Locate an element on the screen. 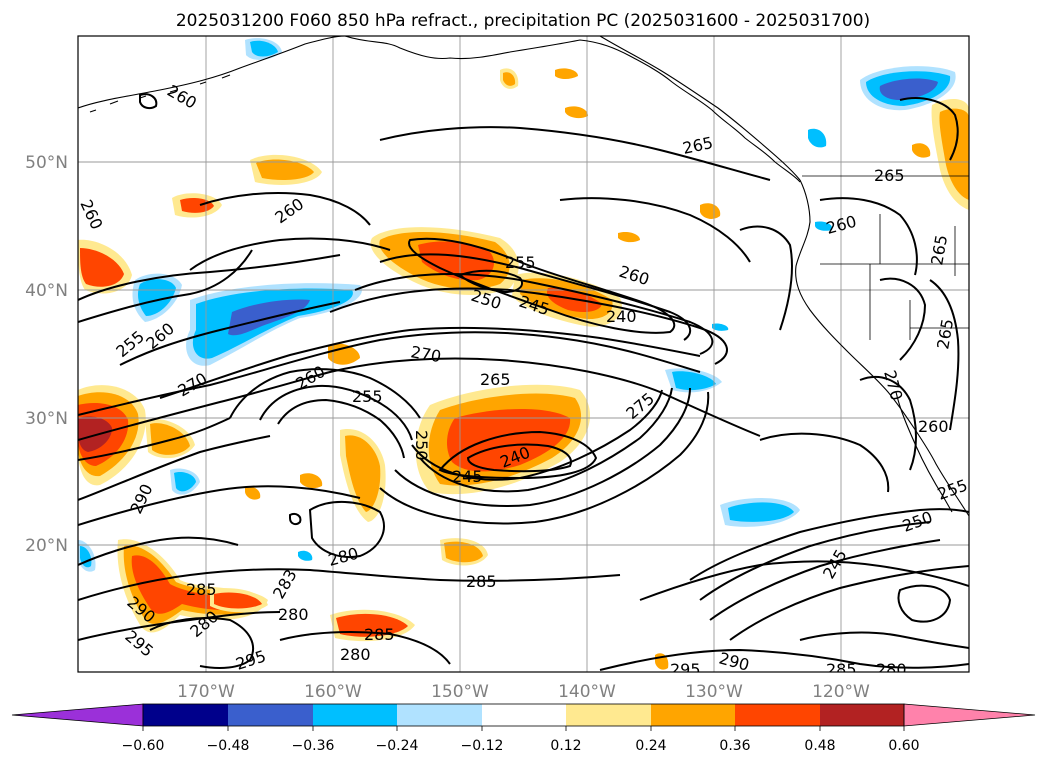 The width and height of the screenshot is (1047, 765). colorbar-frame is located at coordinates (523, 715).